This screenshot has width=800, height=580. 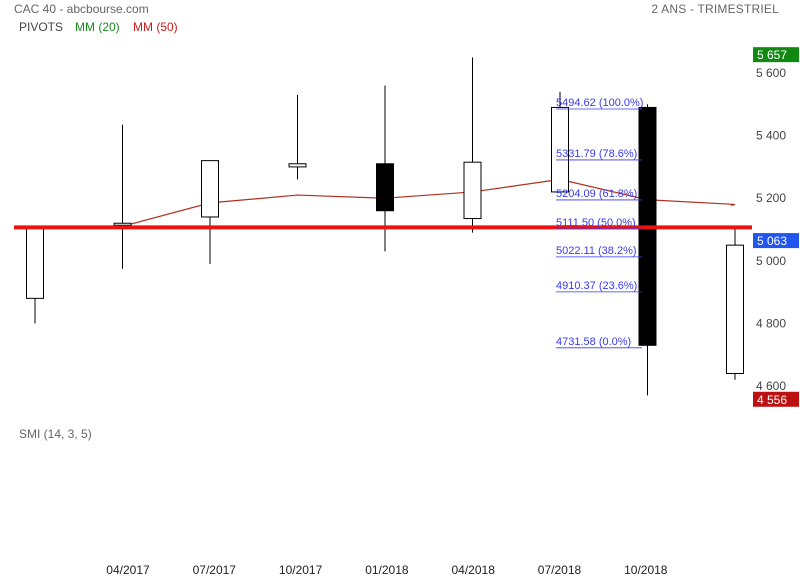 What do you see at coordinates (55, 434) in the screenshot?
I see `smi-label: SMI (14, 3, 5)` at bounding box center [55, 434].